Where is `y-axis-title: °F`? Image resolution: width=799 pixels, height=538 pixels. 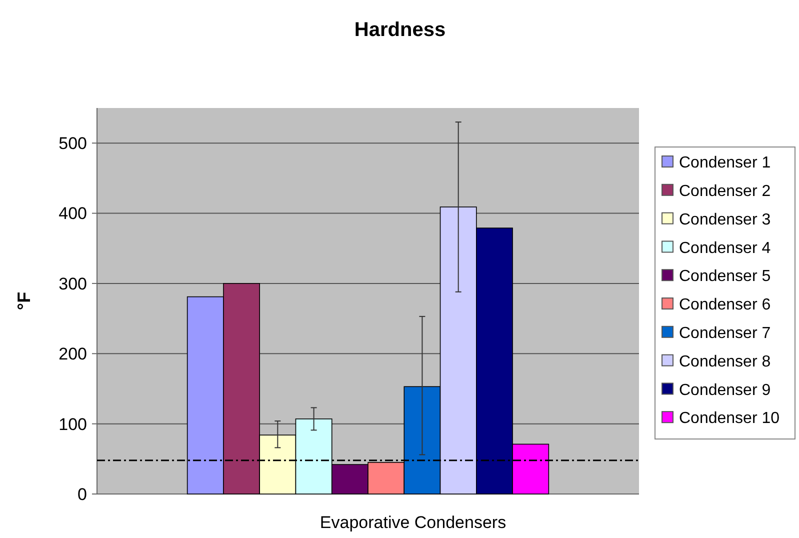 y-axis-title: °F is located at coordinates (24, 301).